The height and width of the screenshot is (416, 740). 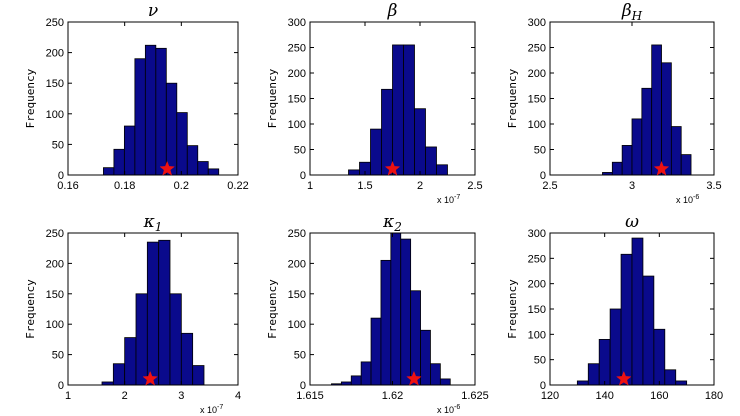 I want to click on x-axis-multiplier: x 10-6, so click(x=448, y=409).